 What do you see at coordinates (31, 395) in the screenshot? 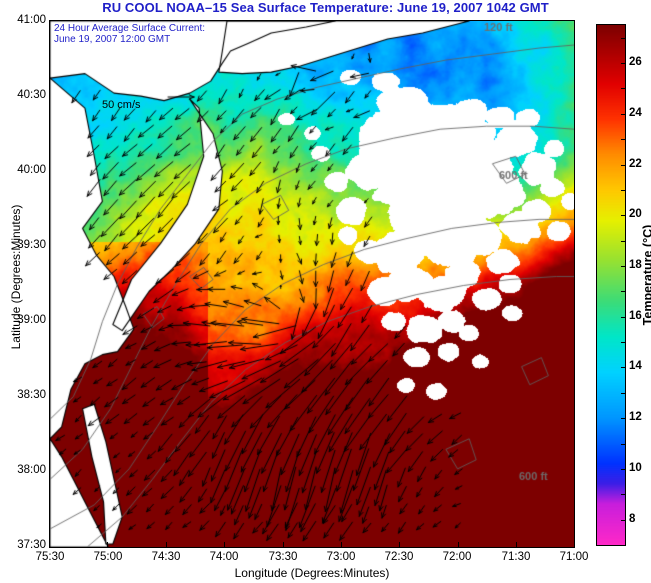
I see `y-tick-label: 38:30` at bounding box center [31, 395].